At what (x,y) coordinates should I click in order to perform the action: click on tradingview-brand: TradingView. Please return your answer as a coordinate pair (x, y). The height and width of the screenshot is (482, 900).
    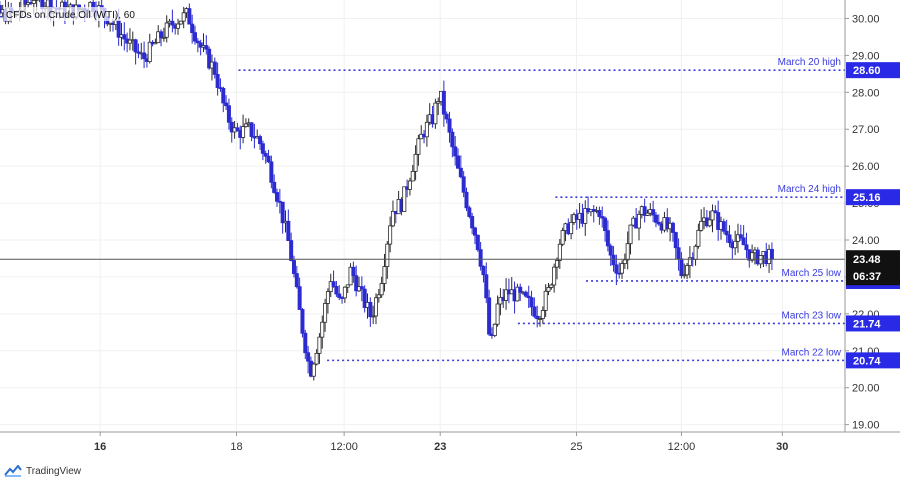
    Looking at the image, I should click on (42, 471).